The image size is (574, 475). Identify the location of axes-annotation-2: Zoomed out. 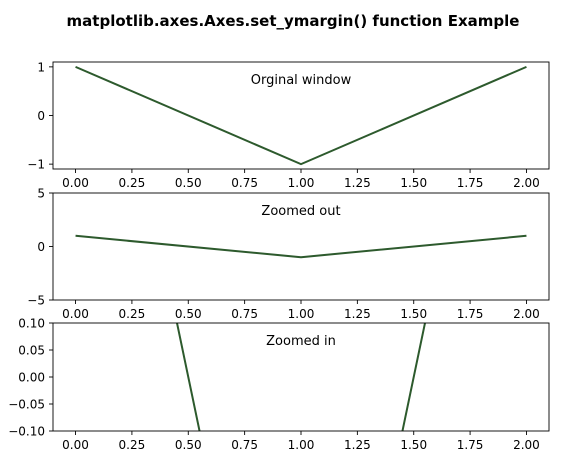
(300, 211).